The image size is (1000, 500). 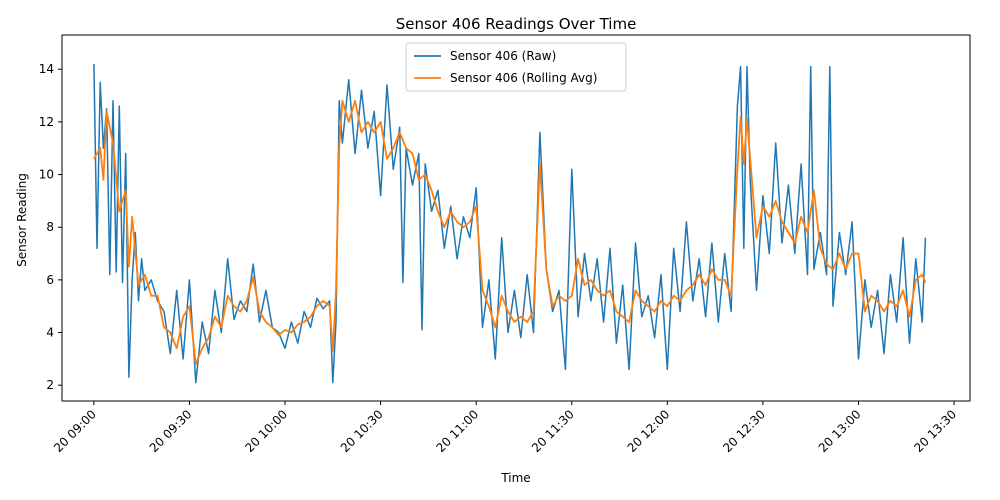 I want to click on legend-label-raw: Sensor 406 (Raw), so click(x=503, y=56).